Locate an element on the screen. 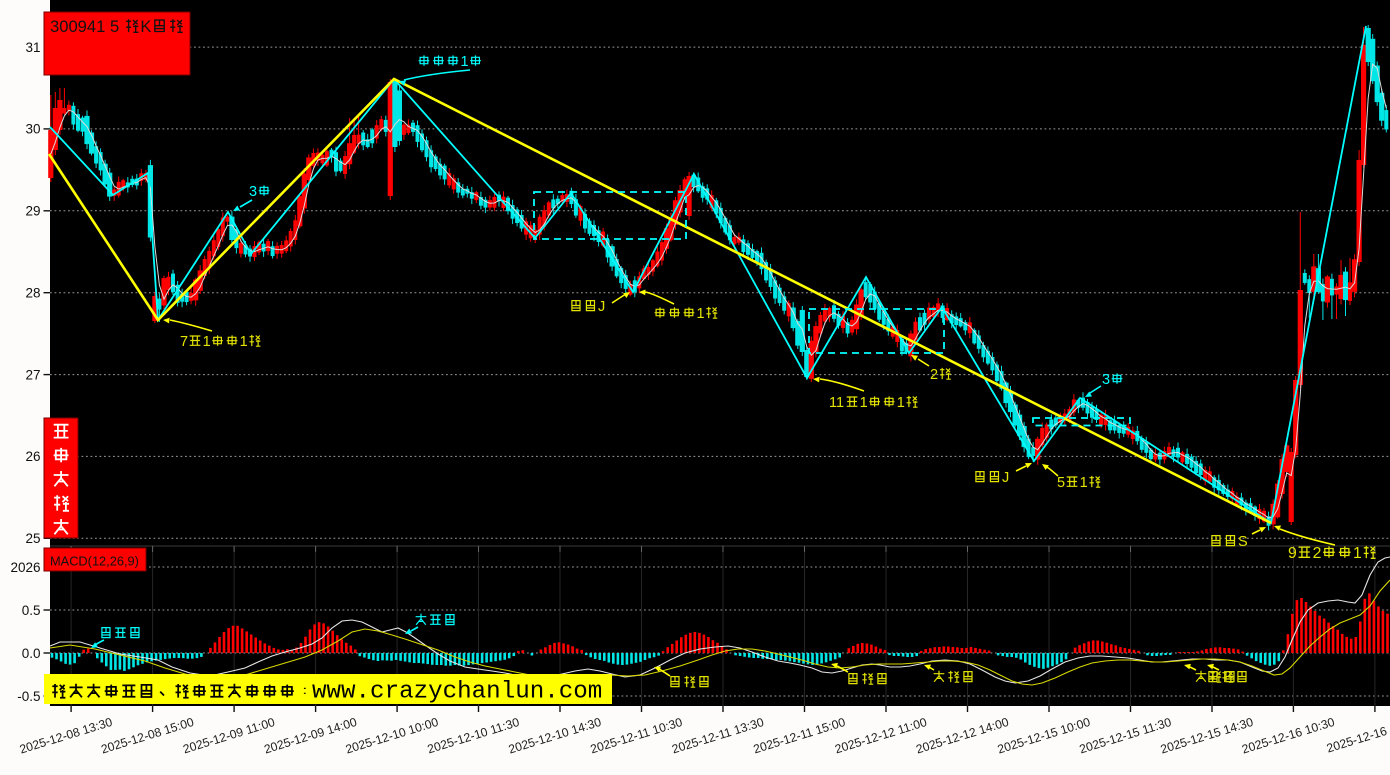 This screenshot has height=775, width=1390. svg-text: 29 is located at coordinates (32, 211).